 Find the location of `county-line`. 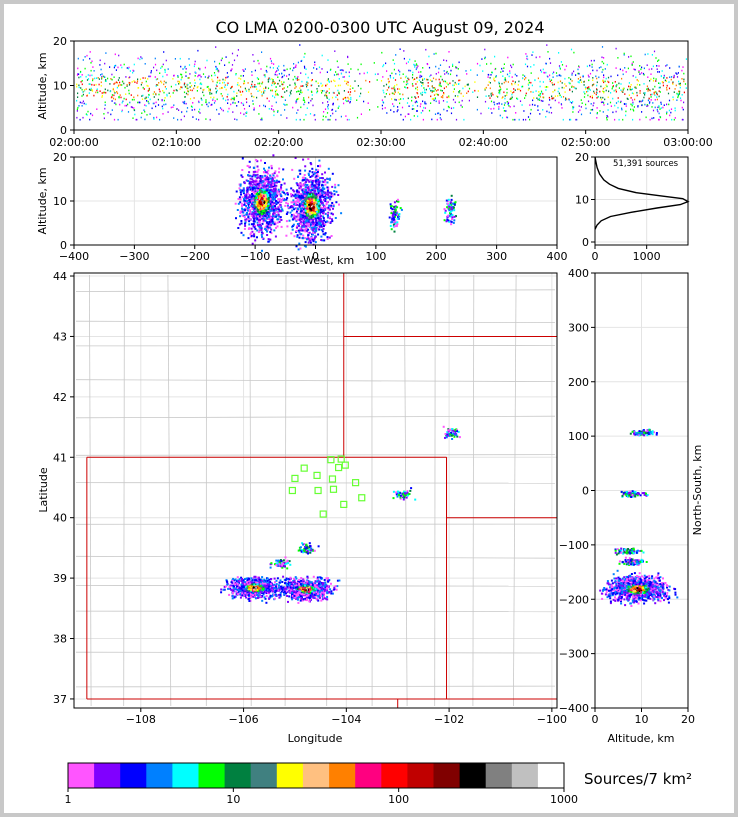

county-line is located at coordinates (315, 290).